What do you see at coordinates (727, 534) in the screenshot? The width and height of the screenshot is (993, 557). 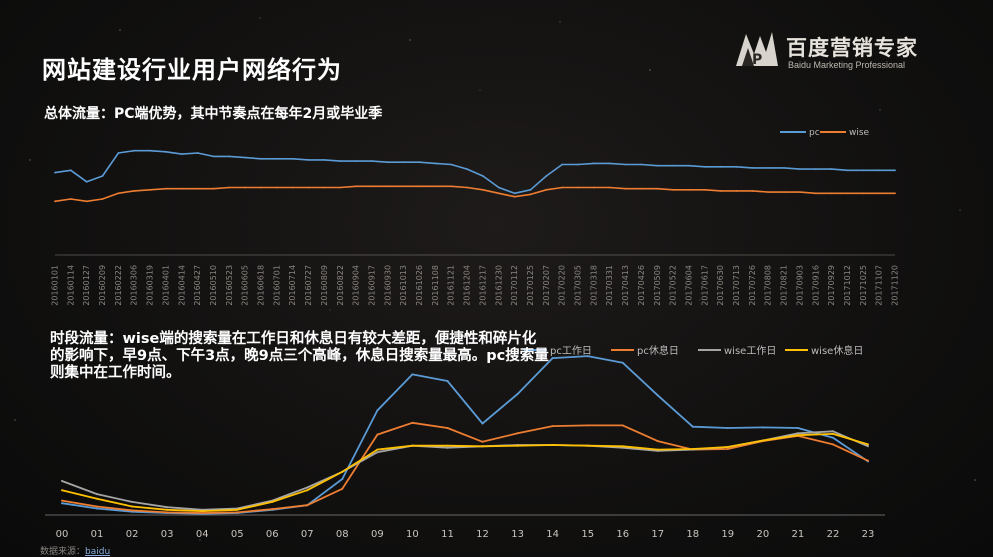 I see `chart2-x-tick-label: 19` at bounding box center [727, 534].